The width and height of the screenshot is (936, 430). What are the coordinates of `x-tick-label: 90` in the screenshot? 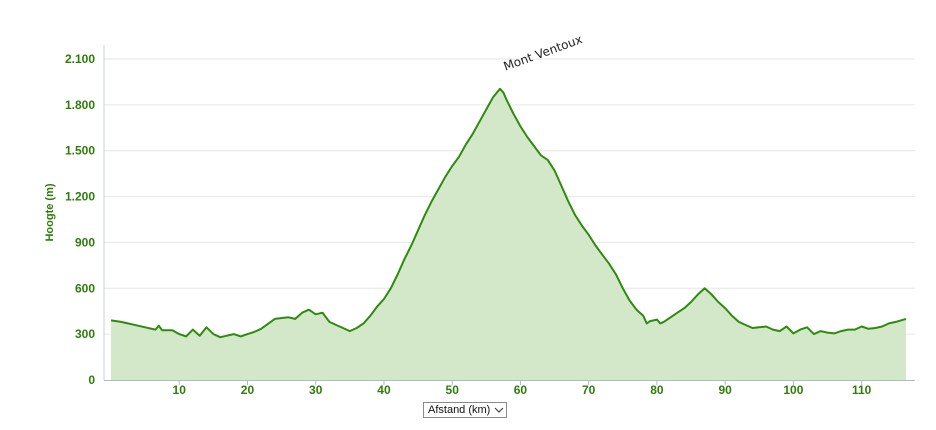 It's located at (725, 390).